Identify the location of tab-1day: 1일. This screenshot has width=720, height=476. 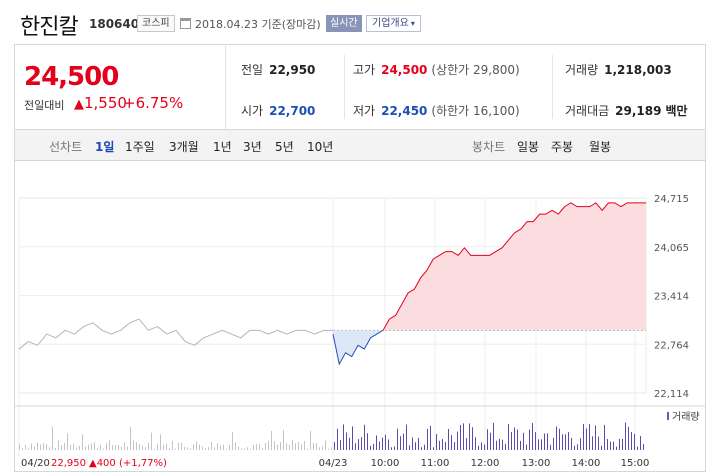
(105, 147).